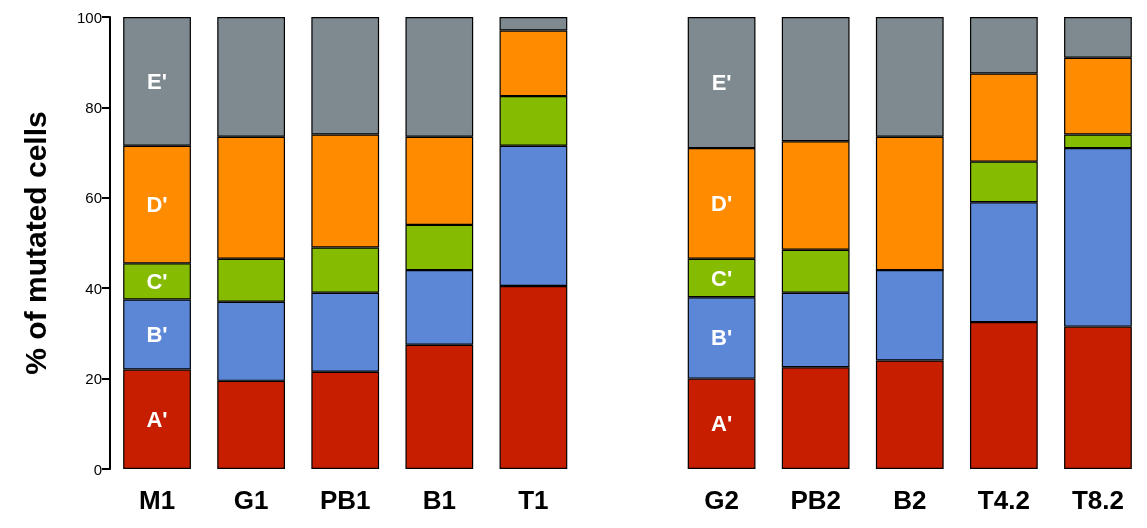 This screenshot has width=1147, height=528. What do you see at coordinates (157, 205) in the screenshot?
I see `text: D'` at bounding box center [157, 205].